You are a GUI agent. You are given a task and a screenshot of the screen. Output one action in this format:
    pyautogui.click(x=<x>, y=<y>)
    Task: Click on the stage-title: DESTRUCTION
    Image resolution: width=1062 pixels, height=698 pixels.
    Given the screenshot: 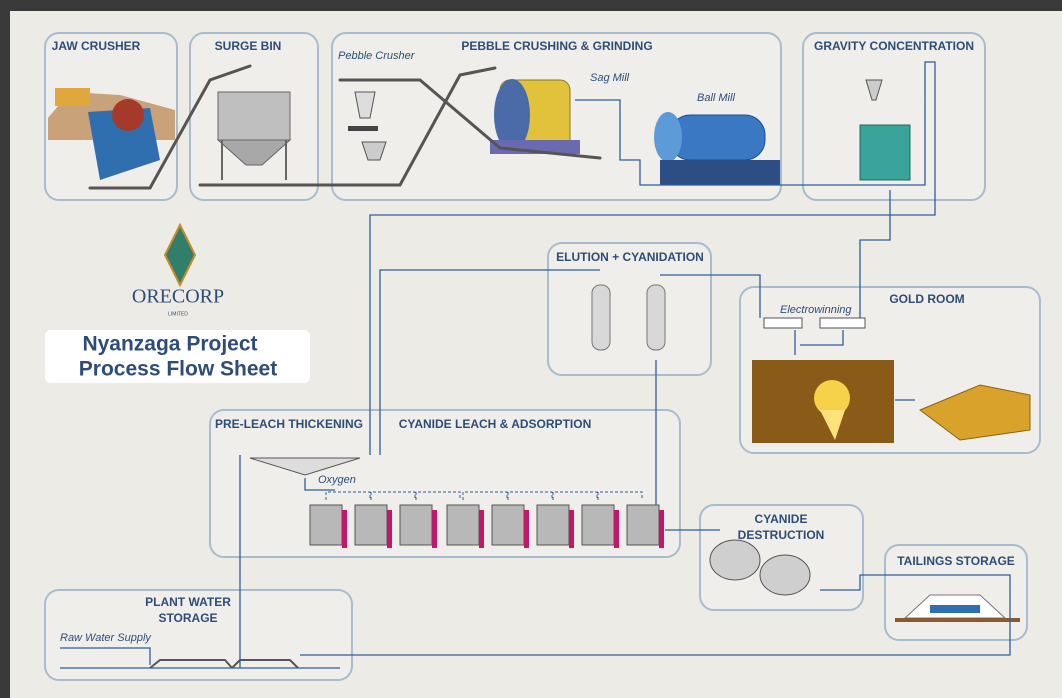 What is the action you would take?
    pyautogui.click(x=781, y=535)
    